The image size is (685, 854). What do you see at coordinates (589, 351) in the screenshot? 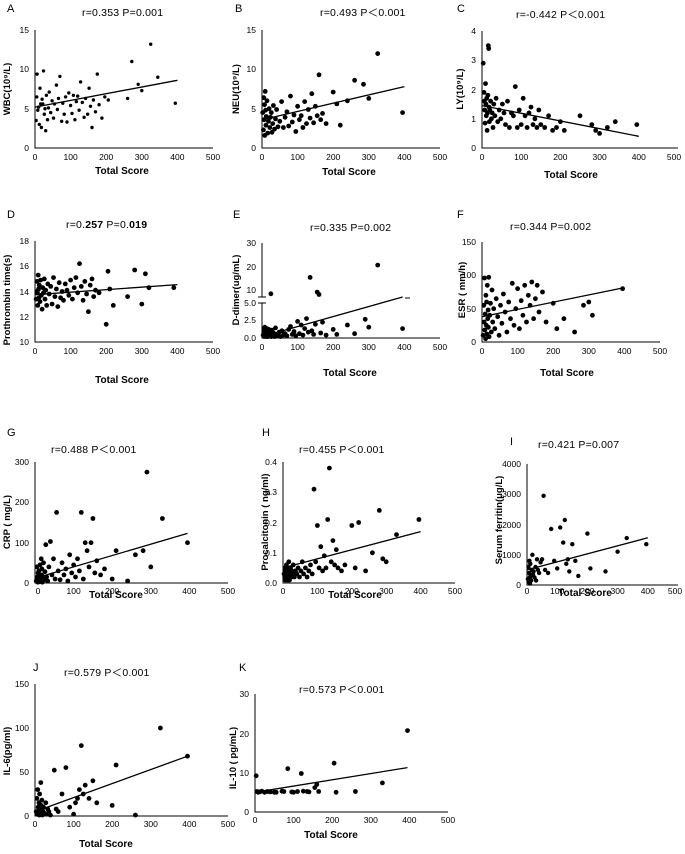
I see `panel-f-xtick: 300` at bounding box center [589, 351].